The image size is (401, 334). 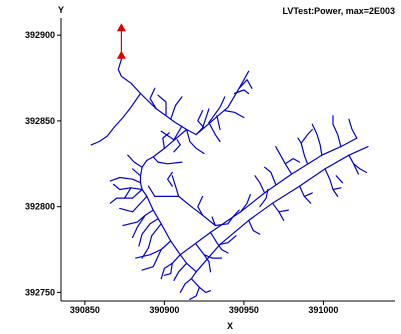 What do you see at coordinates (40, 207) in the screenshot?
I see `y-tick-label-1: 392800` at bounding box center [40, 207].